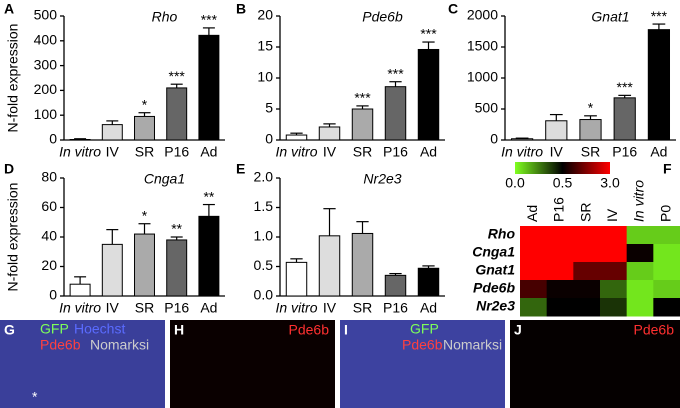 The width and height of the screenshot is (680, 408). Describe the element at coordinates (240, 169) in the screenshot. I see `panel-letter: E` at that location.